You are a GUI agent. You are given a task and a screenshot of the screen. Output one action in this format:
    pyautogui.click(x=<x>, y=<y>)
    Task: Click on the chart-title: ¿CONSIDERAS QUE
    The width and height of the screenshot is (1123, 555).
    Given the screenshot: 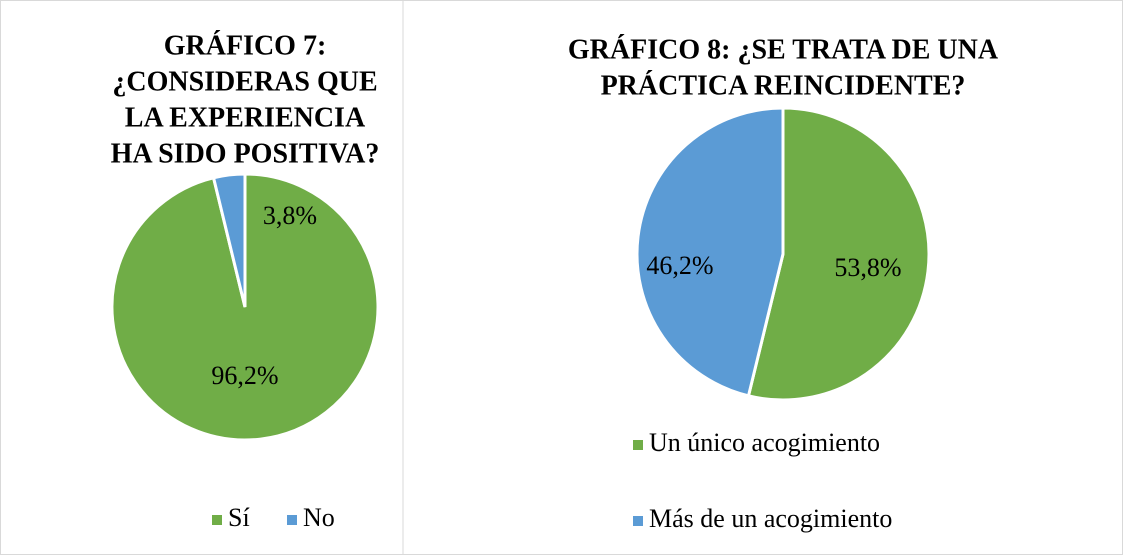 What is the action you would take?
    pyautogui.click(x=244, y=81)
    